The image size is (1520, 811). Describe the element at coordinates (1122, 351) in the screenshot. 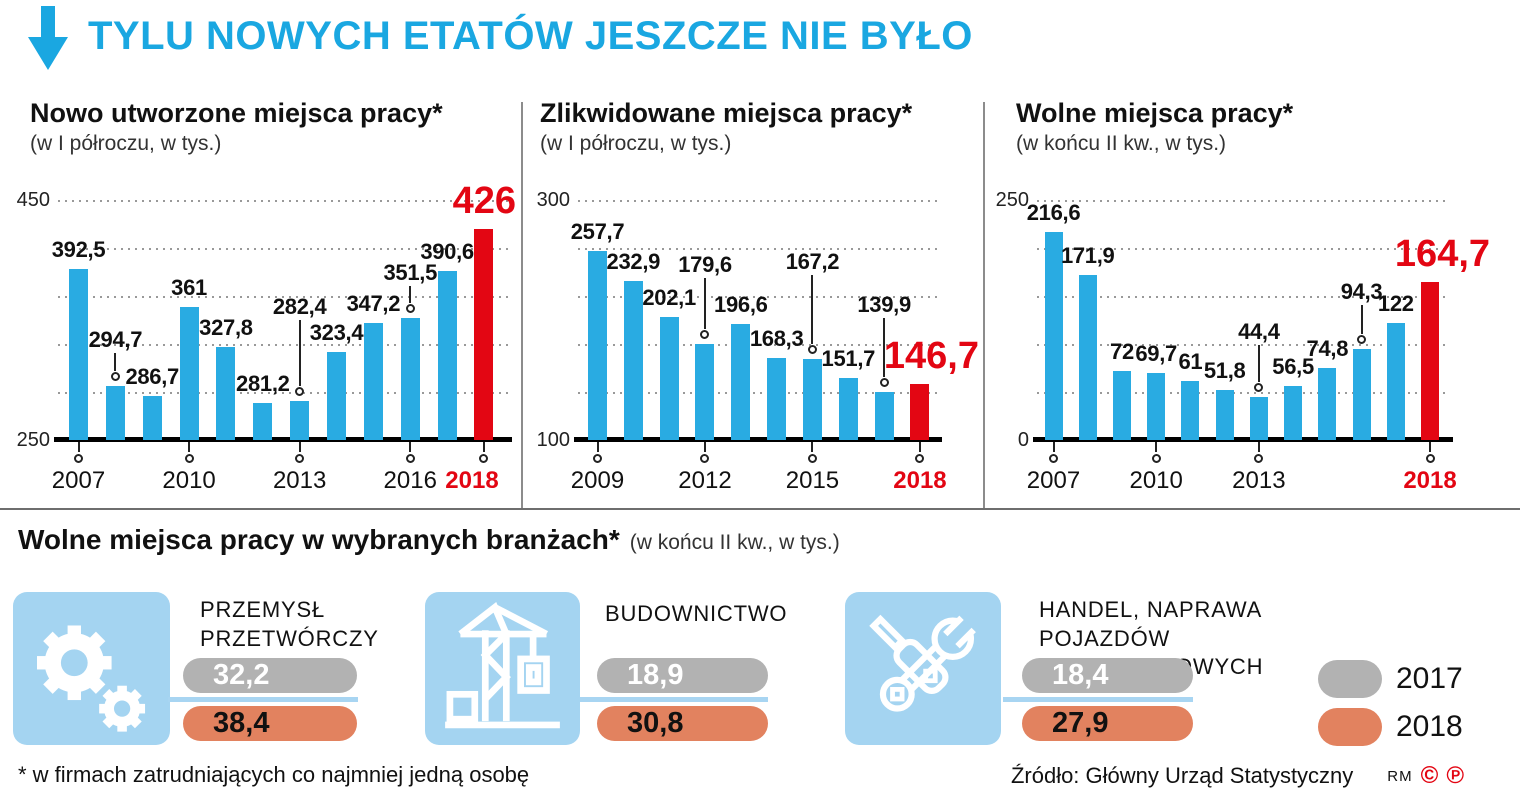

I see `value-label-2009: 72` at that location.